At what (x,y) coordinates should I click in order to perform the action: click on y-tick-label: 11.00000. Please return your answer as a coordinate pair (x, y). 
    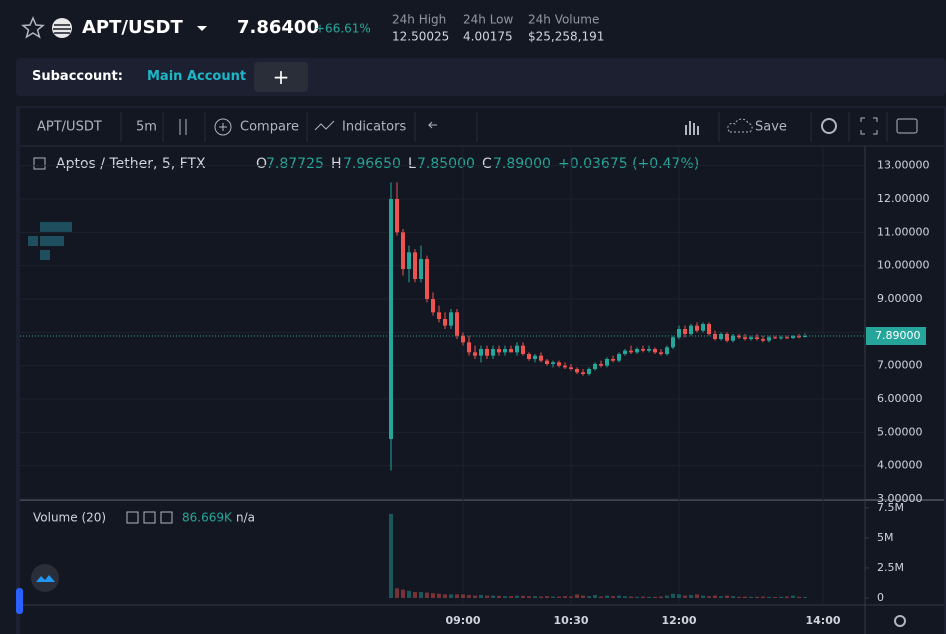
    Looking at the image, I should click on (903, 231).